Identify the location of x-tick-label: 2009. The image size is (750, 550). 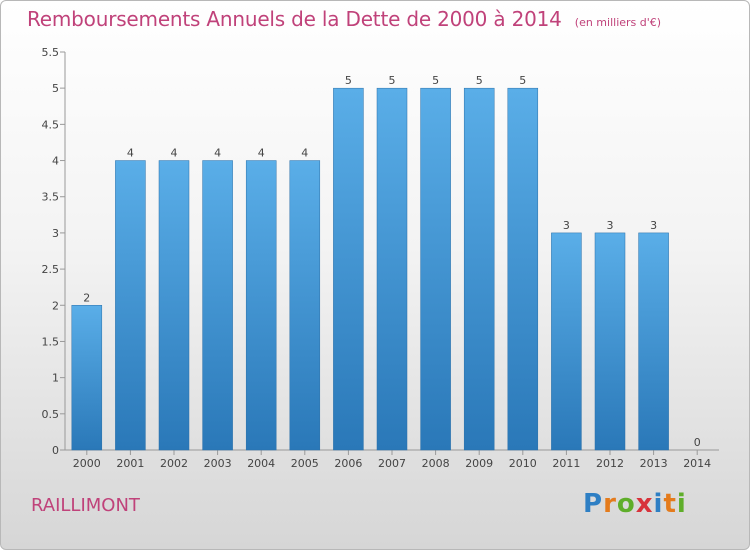
(479, 463).